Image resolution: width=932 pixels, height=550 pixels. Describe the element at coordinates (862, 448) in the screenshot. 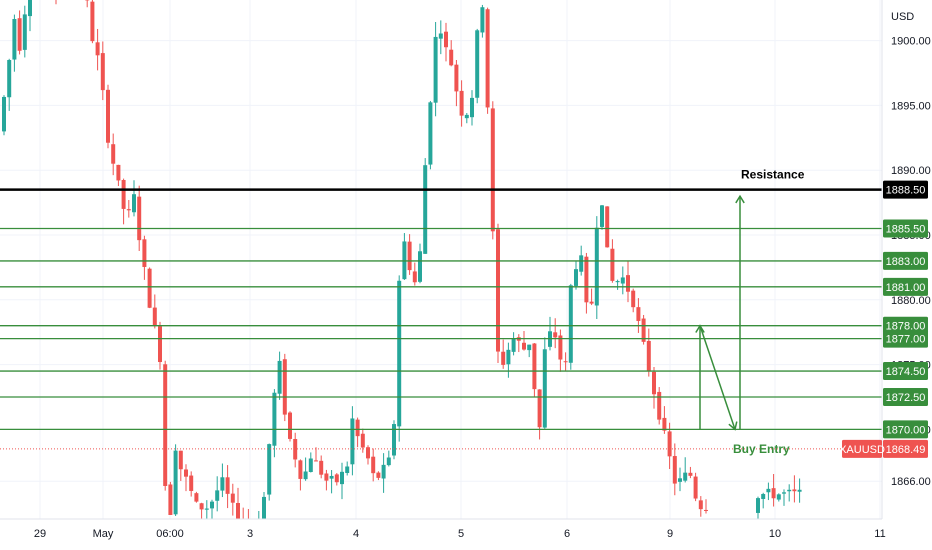

I see `symbol-tag-bg` at that location.